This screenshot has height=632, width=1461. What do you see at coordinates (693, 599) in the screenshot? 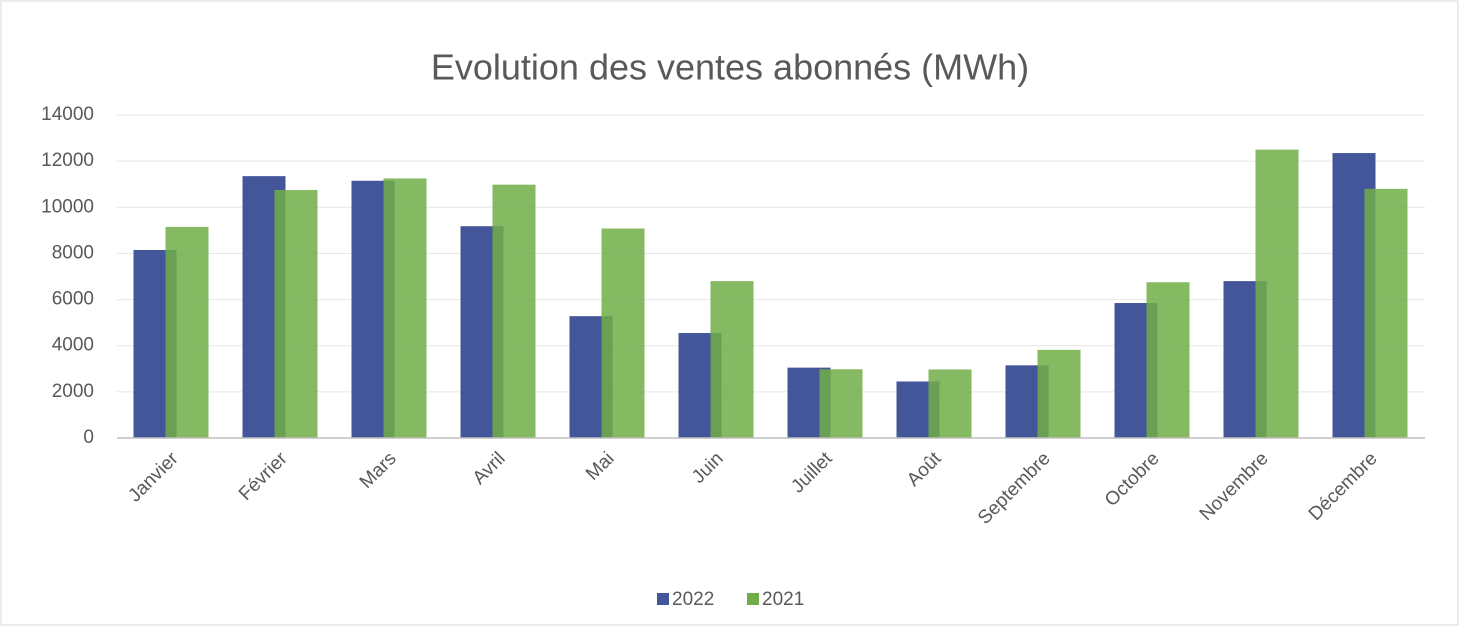
I see `legend-label: 2022` at bounding box center [693, 599].